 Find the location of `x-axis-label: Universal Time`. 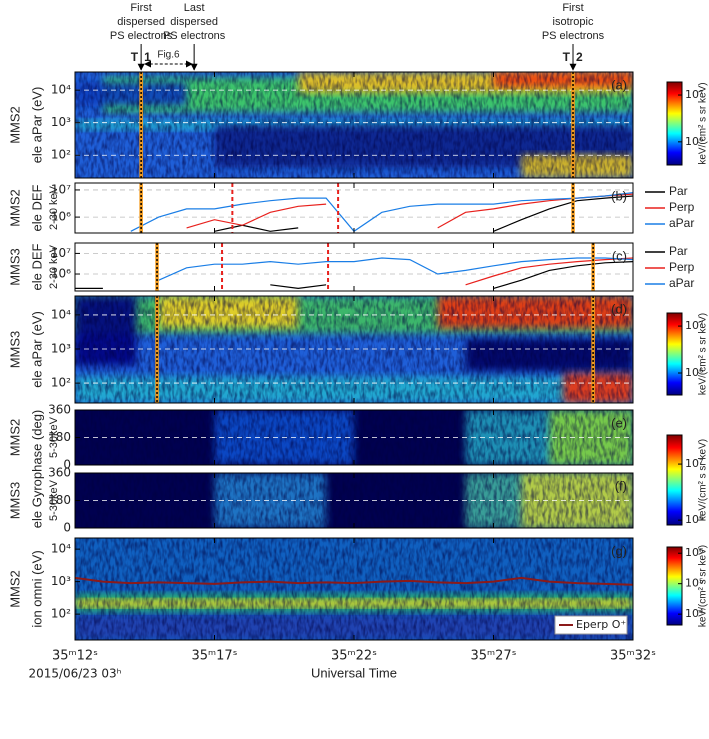

x-axis-label: Universal Time is located at coordinates (354, 672).